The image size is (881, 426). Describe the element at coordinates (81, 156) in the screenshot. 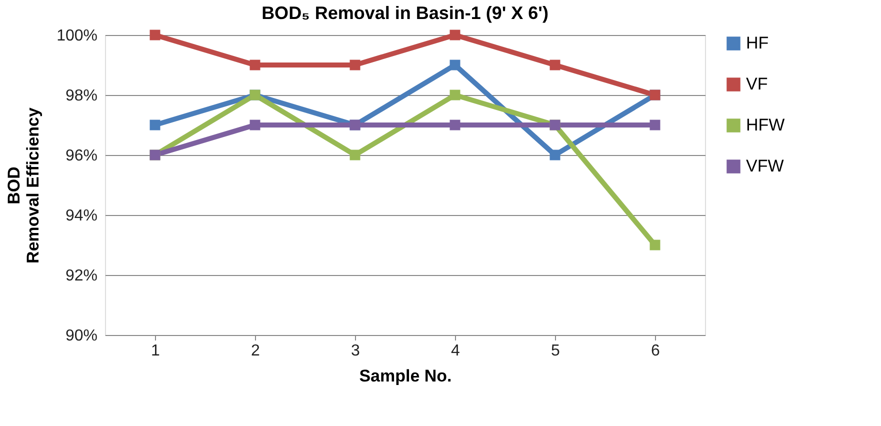

I see `y-tick-label: 96%` at that location.